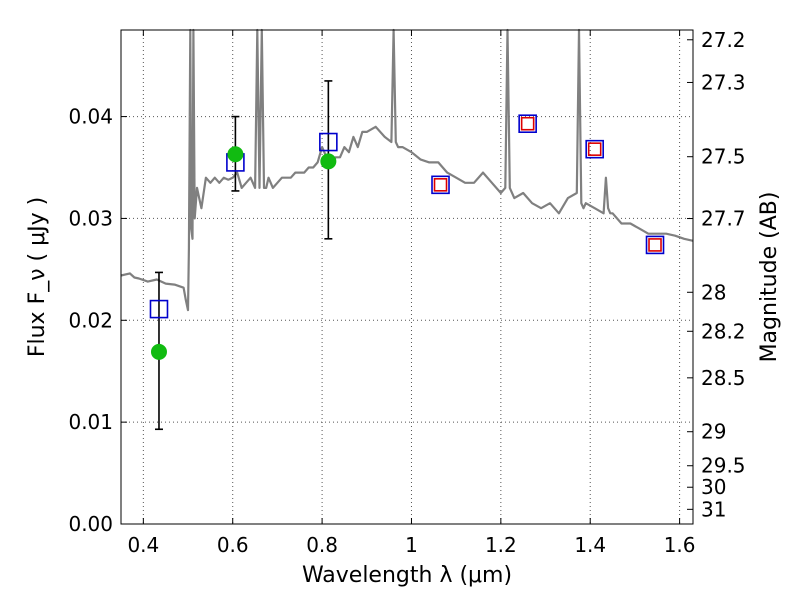 This screenshot has width=800, height=600. I want to click on mag-tick-label: 28.5, so click(723, 378).